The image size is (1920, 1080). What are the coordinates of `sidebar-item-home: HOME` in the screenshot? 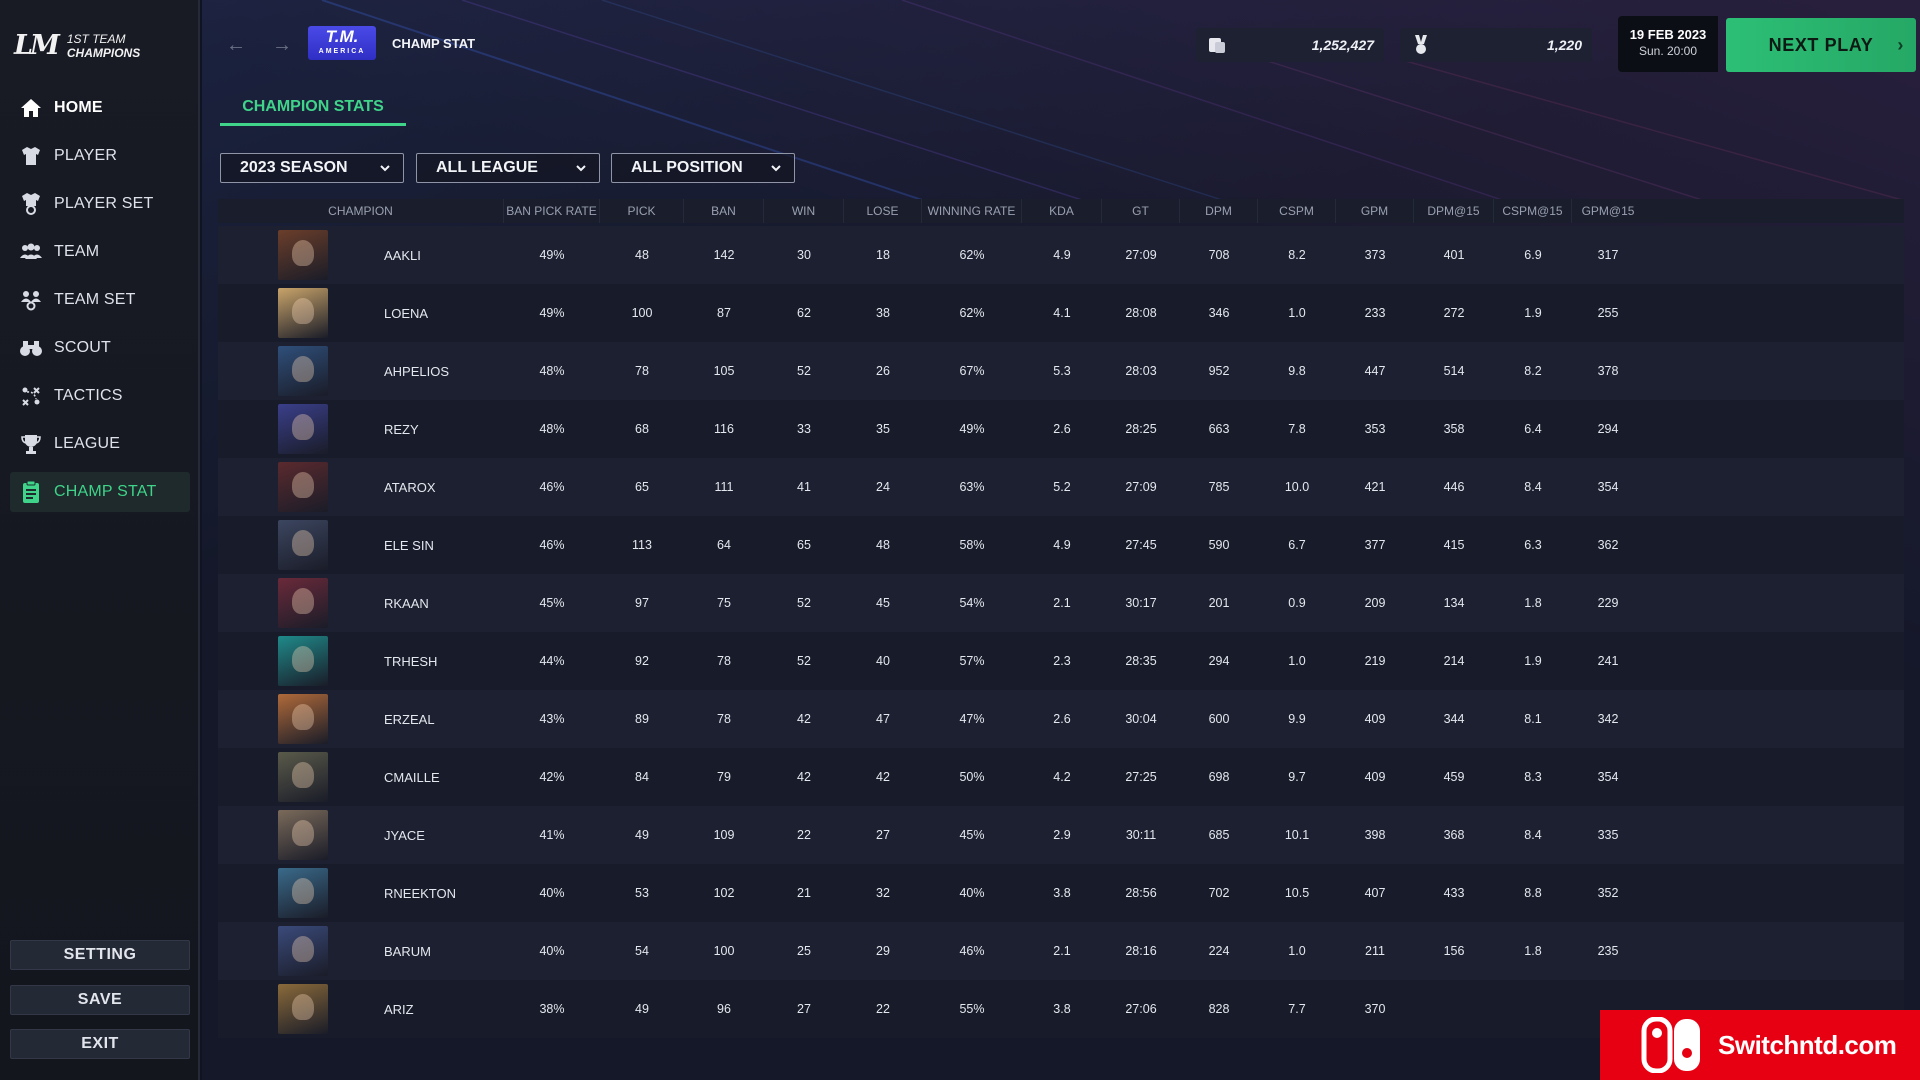 It's located at (100, 108).